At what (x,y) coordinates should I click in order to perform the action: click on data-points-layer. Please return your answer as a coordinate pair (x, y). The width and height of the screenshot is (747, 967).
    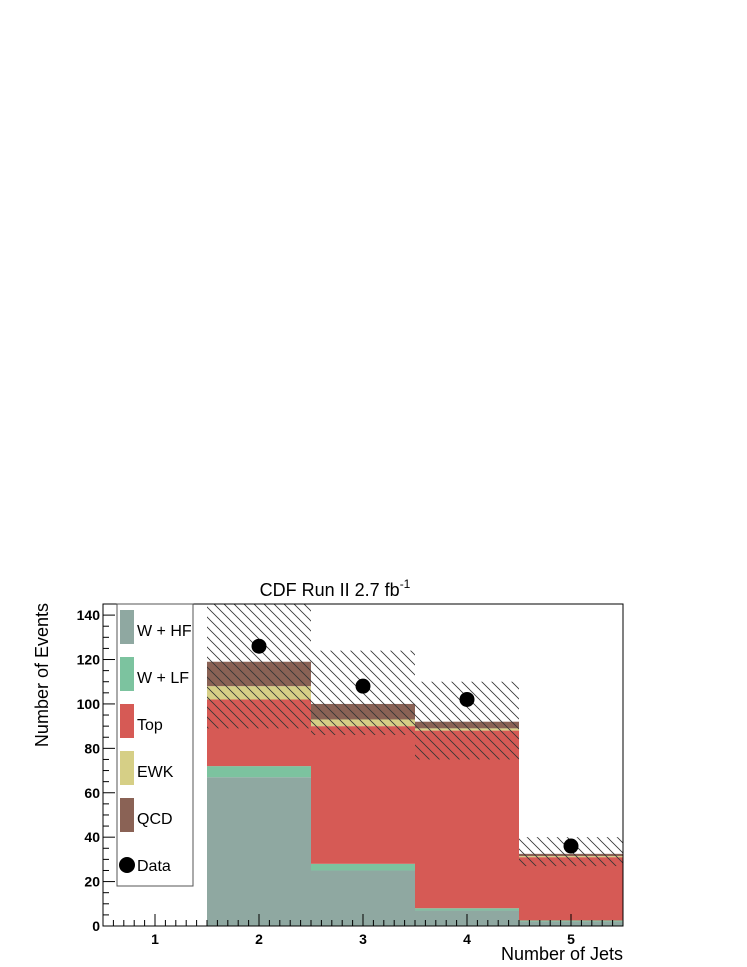
    Looking at the image, I should click on (415, 746).